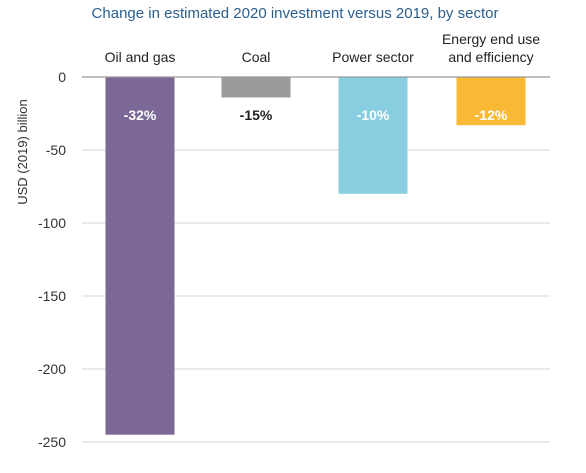 The height and width of the screenshot is (473, 586). What do you see at coordinates (52, 223) in the screenshot?
I see `y-tick-label: -100` at bounding box center [52, 223].